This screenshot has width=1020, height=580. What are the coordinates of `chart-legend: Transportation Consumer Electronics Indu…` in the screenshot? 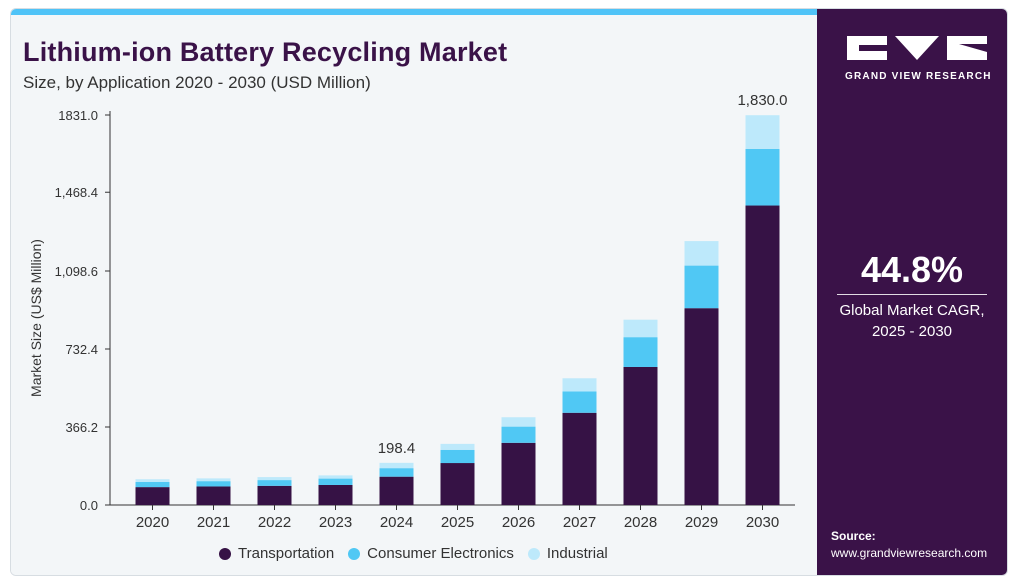 It's located at (420, 553).